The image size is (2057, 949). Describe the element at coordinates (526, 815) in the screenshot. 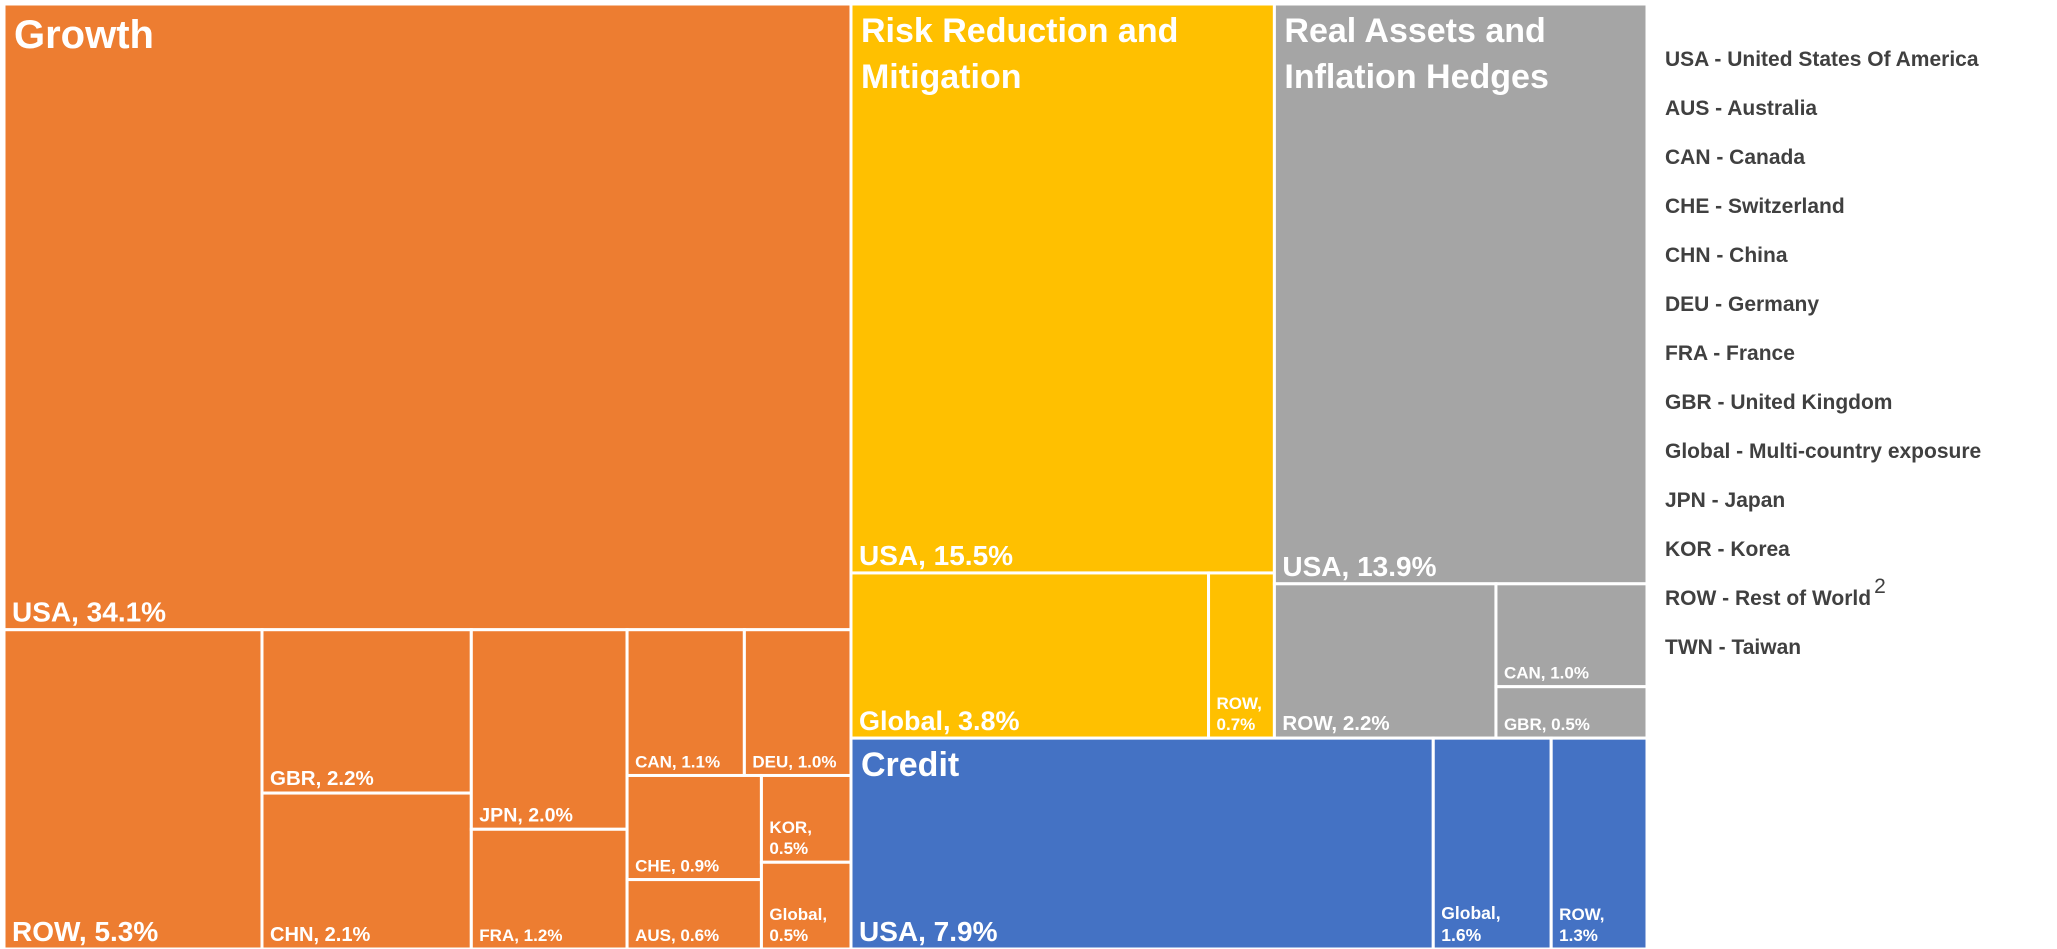

I see `tile-label: JPN, 2.0%` at that location.